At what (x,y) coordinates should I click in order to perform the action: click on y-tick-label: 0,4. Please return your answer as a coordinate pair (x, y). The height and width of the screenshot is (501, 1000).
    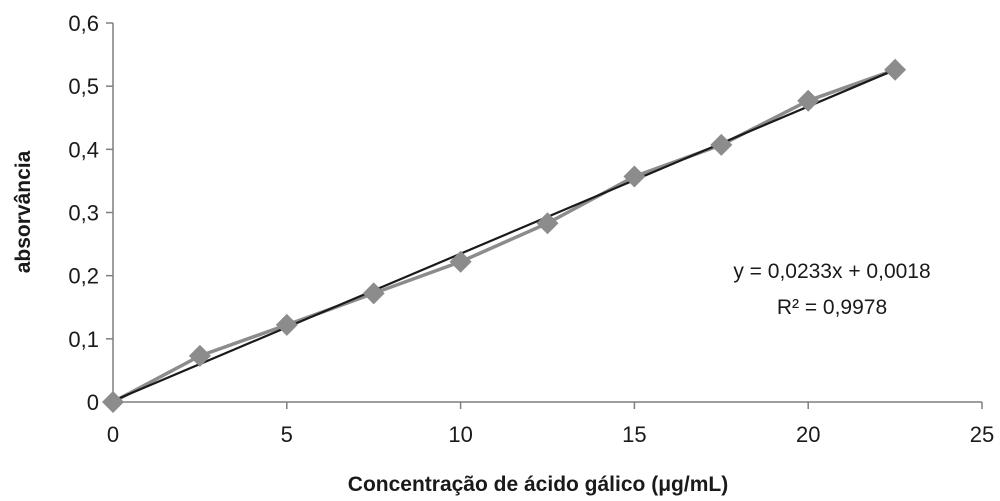
    Looking at the image, I should click on (83, 149).